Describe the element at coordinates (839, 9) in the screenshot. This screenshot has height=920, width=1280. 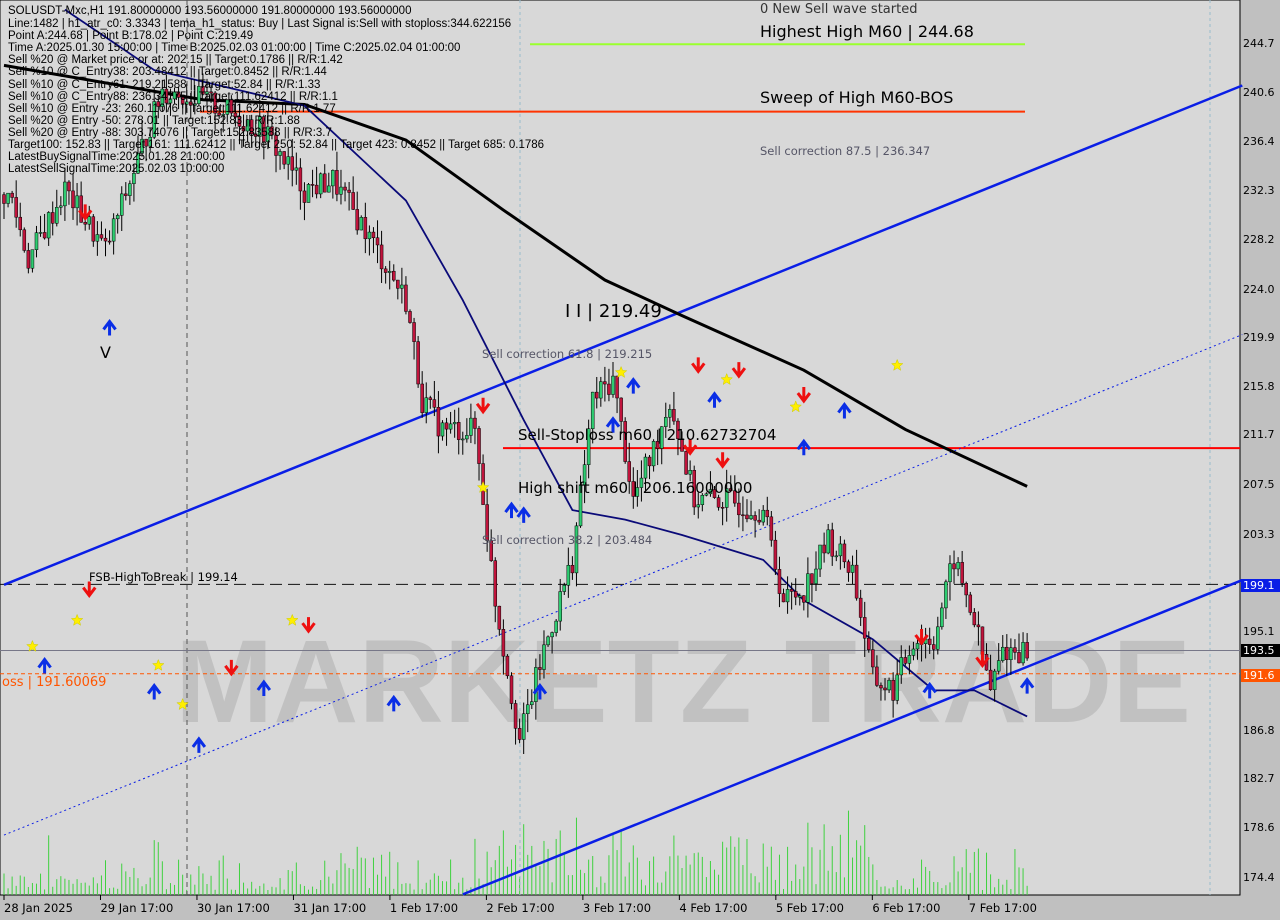
I see `new-sell-wave-label: 0 New Sell wave started` at that location.